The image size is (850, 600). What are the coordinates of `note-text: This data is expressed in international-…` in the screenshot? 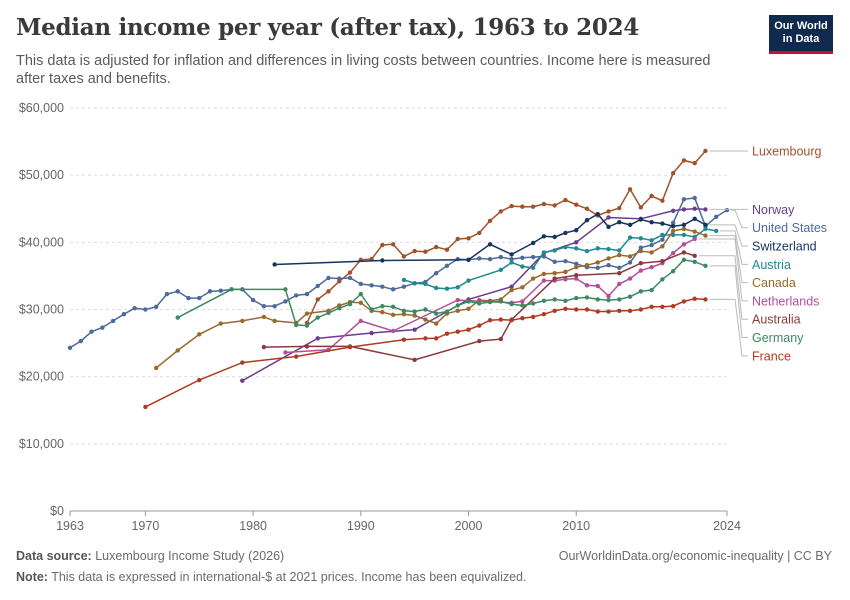 It's located at (289, 577).